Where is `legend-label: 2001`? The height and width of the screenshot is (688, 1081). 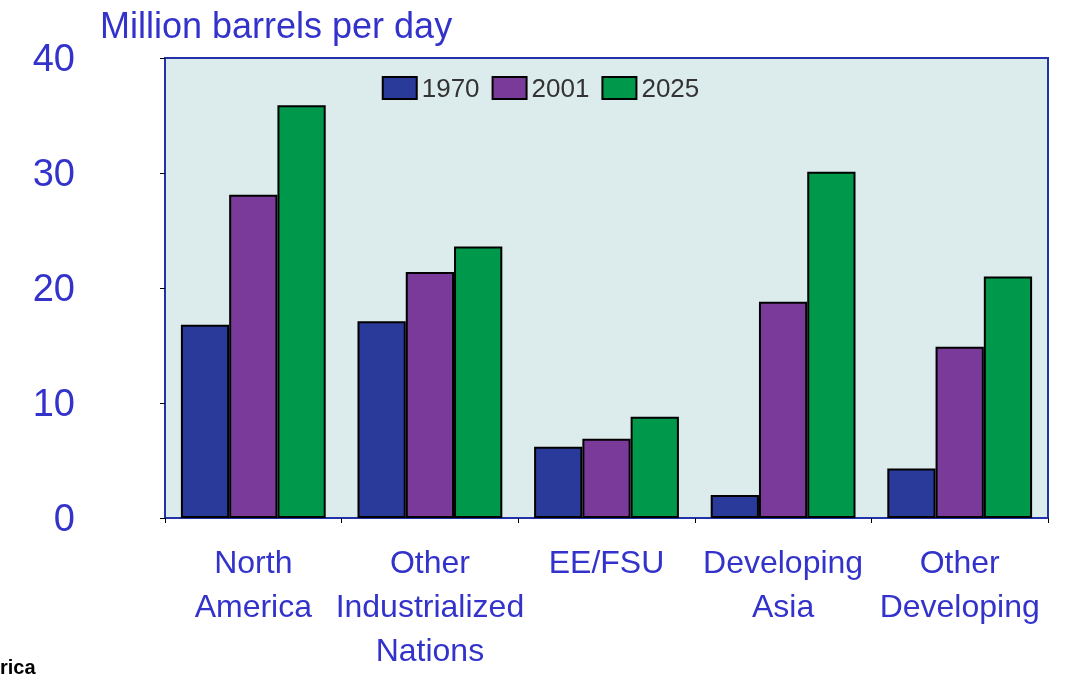
legend-label: 2001 is located at coordinates (560, 88).